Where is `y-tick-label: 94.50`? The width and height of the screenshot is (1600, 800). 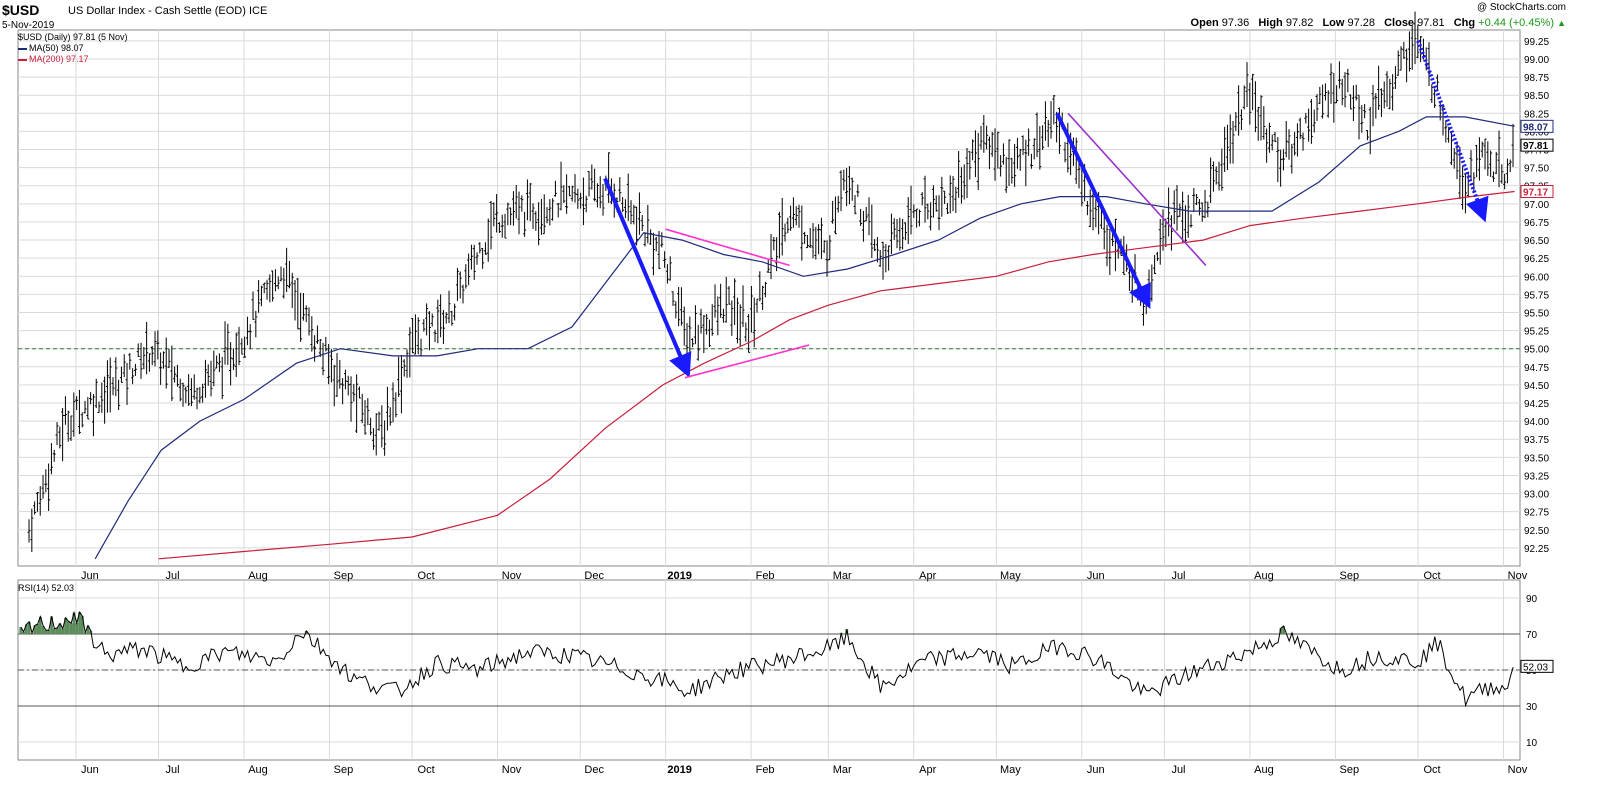
y-tick-label: 94.50 is located at coordinates (1536, 386).